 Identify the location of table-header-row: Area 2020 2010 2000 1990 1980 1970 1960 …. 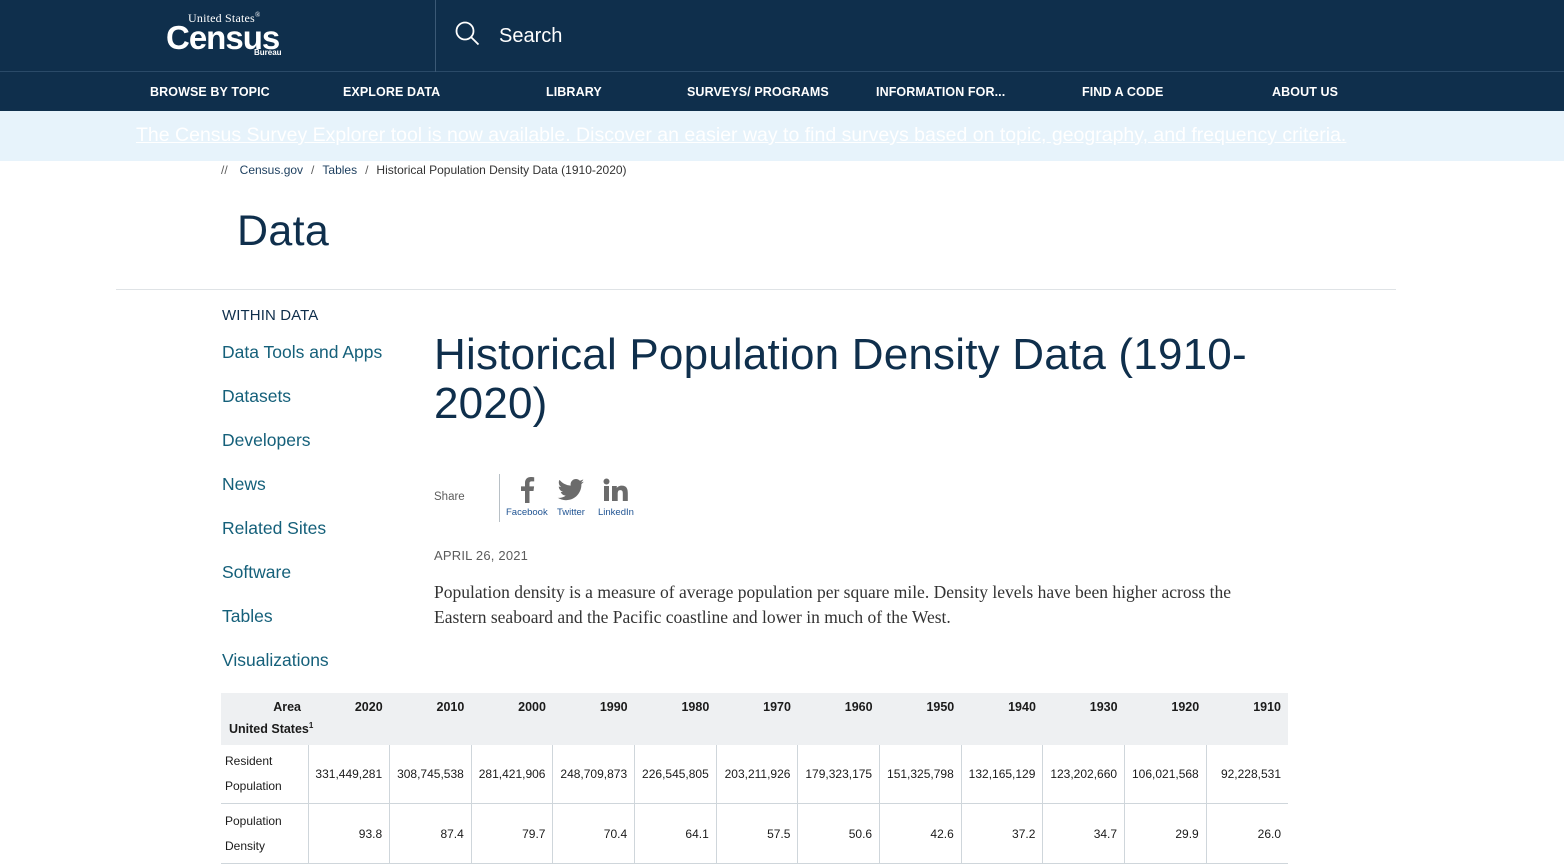
(754, 707).